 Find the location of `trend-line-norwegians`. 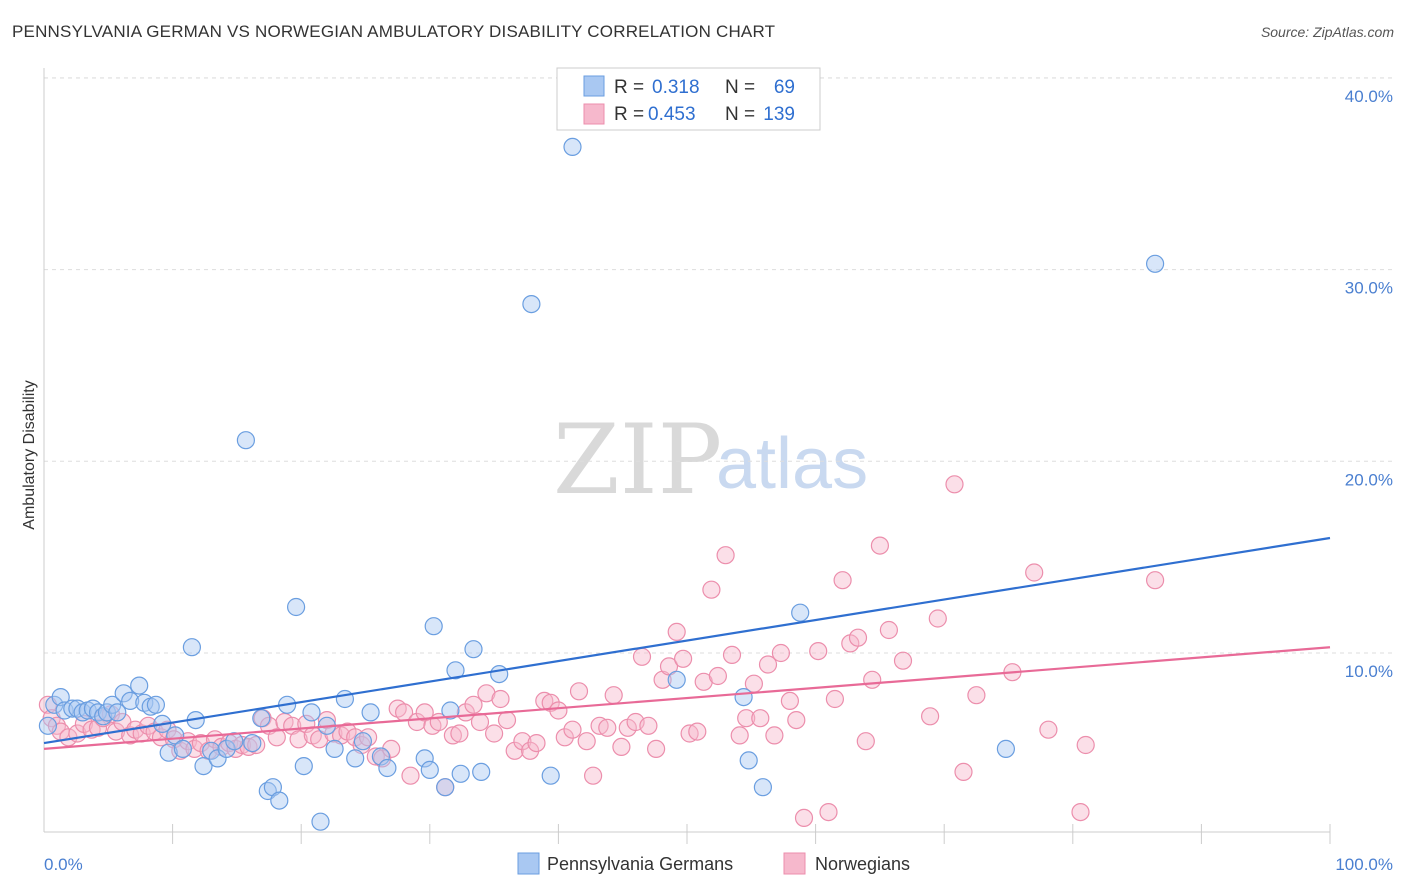

trend-line-norwegians is located at coordinates (687, 698).